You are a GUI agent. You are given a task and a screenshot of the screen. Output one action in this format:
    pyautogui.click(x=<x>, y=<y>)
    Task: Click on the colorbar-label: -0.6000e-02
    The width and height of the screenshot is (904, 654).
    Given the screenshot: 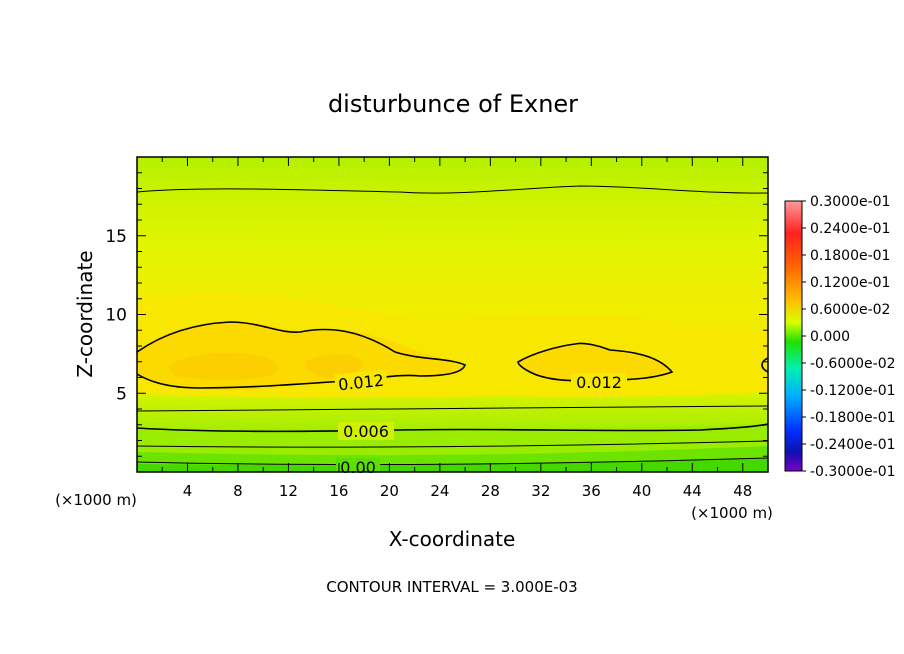 What is the action you would take?
    pyautogui.click(x=853, y=364)
    